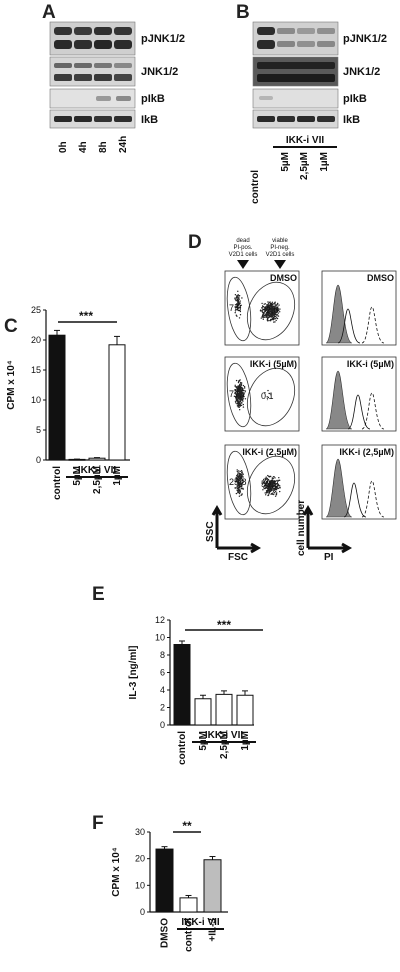 The height and width of the screenshot is (972, 400). What do you see at coordinates (153, 99) in the screenshot?
I see `blot-a-row-label: pIkB` at bounding box center [153, 99].